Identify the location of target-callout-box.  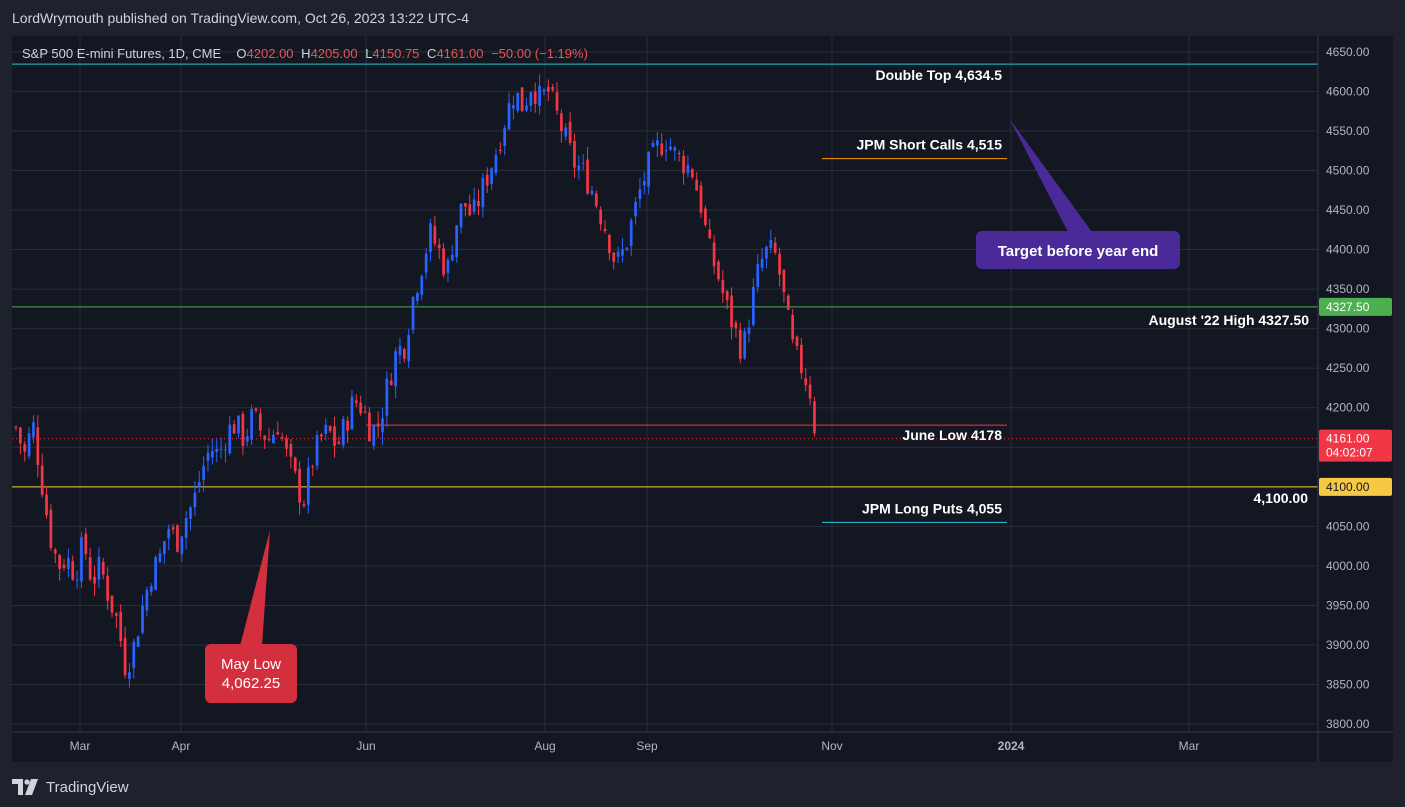
(1078, 250).